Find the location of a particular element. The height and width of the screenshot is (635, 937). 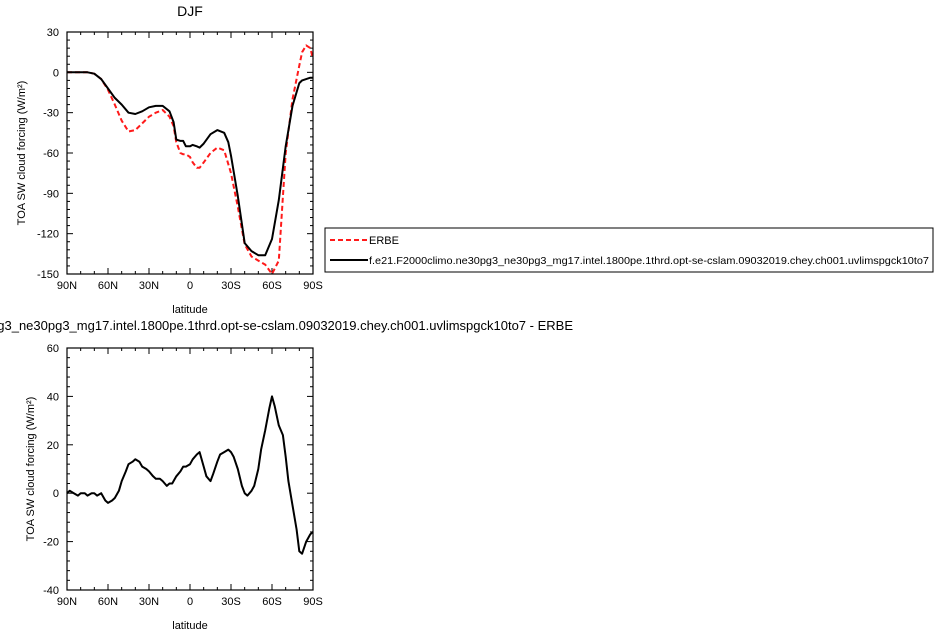

legend-box is located at coordinates (629, 250).